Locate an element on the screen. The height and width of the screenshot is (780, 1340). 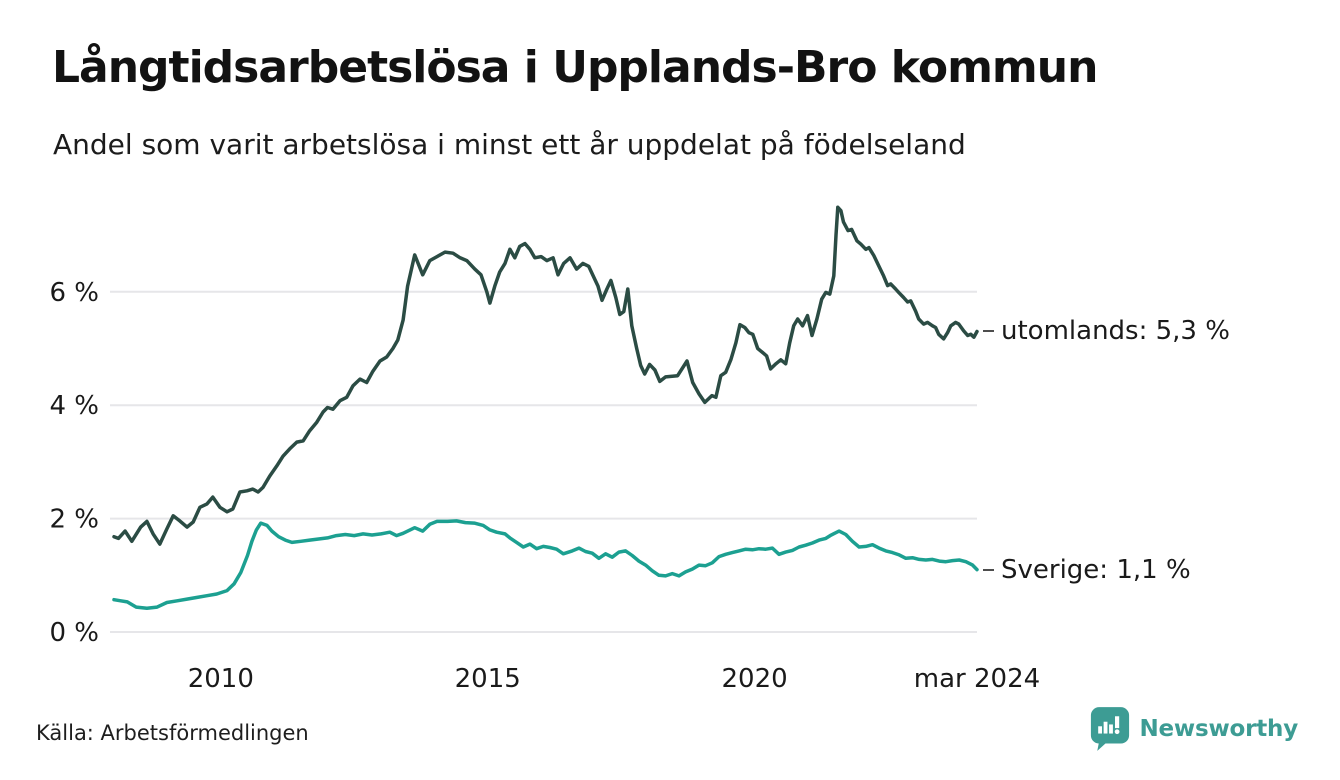
source-attribution: Källa: Arbetsförmedlingen is located at coordinates (172, 733).